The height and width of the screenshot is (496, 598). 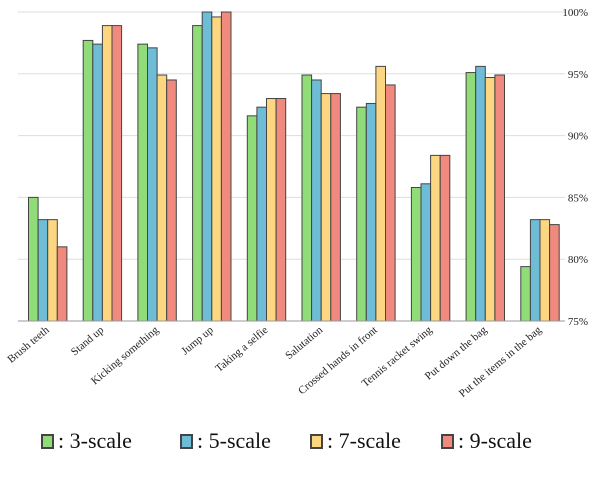 I want to click on legend-label-3-scale: : 3-scale, so click(x=95, y=440).